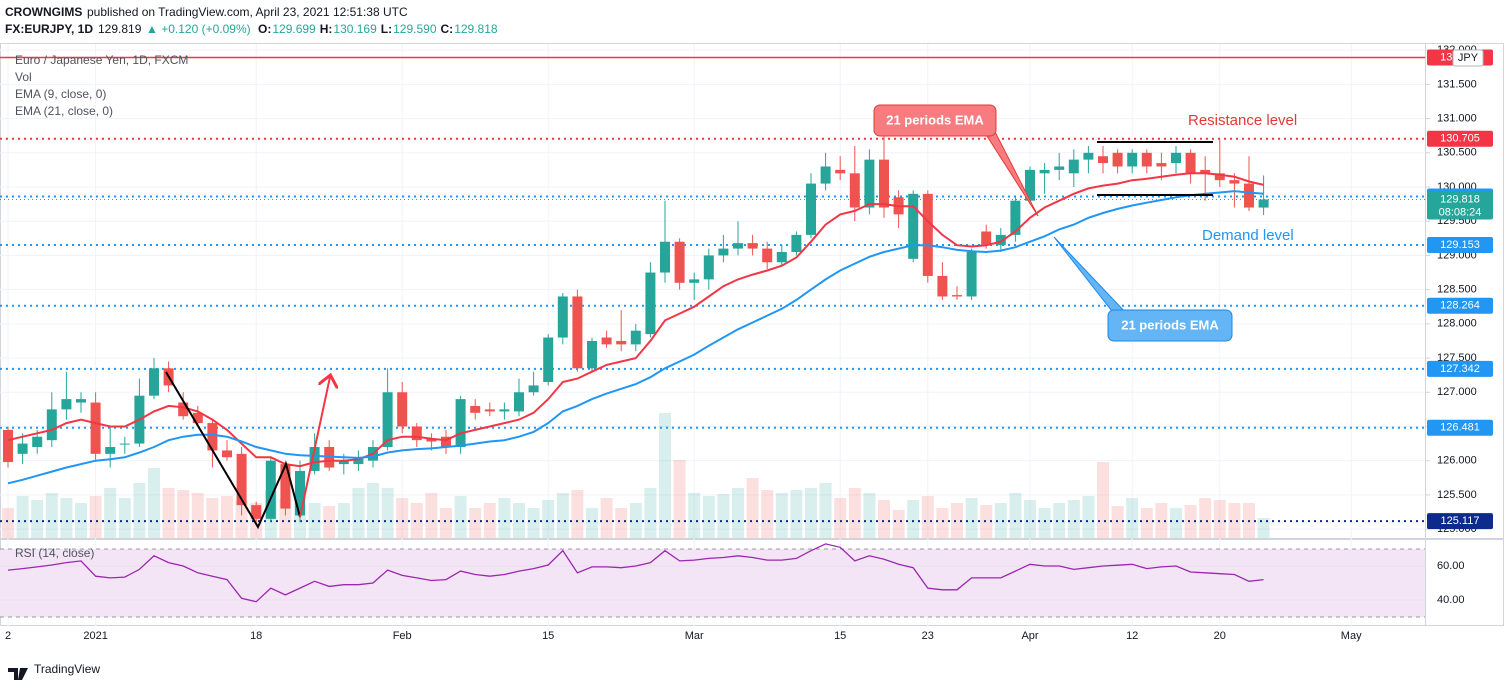  What do you see at coordinates (1351, 636) in the screenshot?
I see `x-tick-label: May` at bounding box center [1351, 636].